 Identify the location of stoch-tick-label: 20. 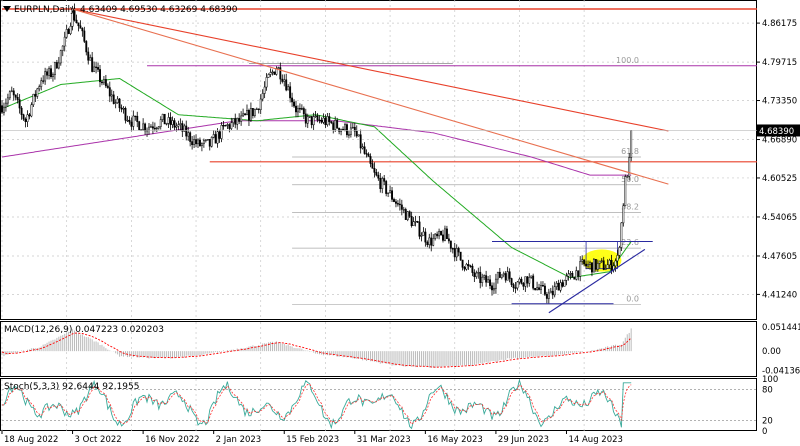
(767, 422).